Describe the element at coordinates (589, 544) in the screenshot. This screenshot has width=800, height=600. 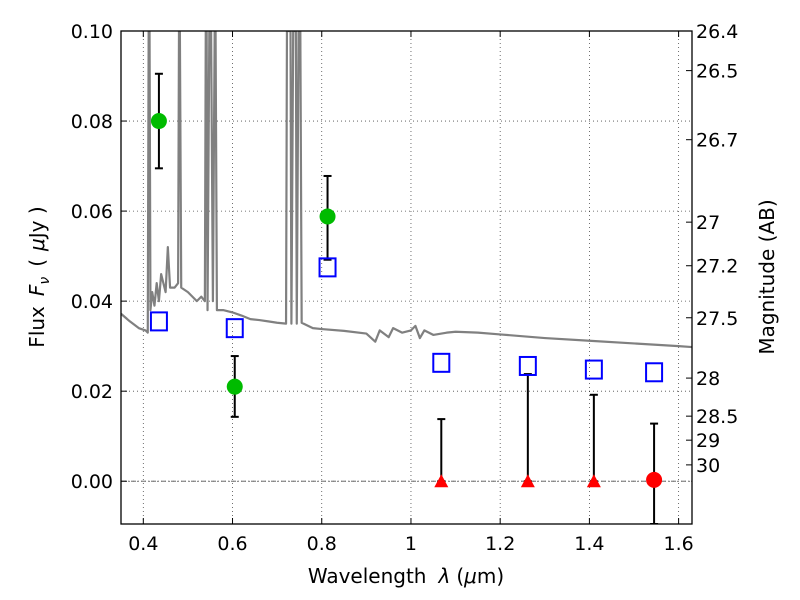
I see `x-tick-label: 1.4` at that location.